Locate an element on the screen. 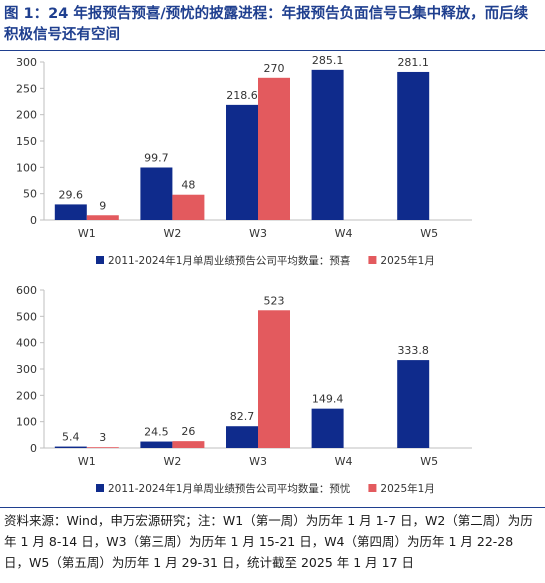 The height and width of the screenshot is (583, 545). data-label: 82.7 is located at coordinates (242, 416).